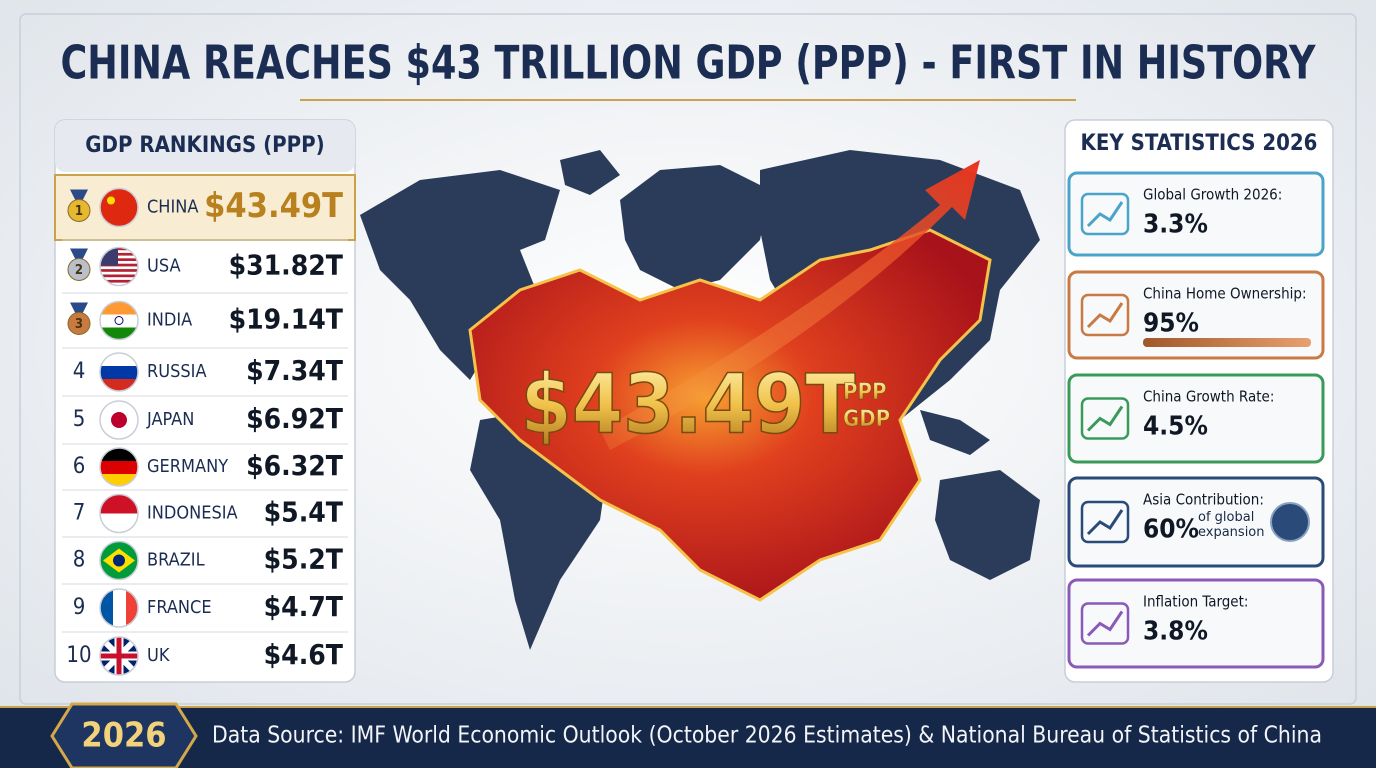 The height and width of the screenshot is (768, 1376). I want to click on country: BRAZIL, so click(176, 560).